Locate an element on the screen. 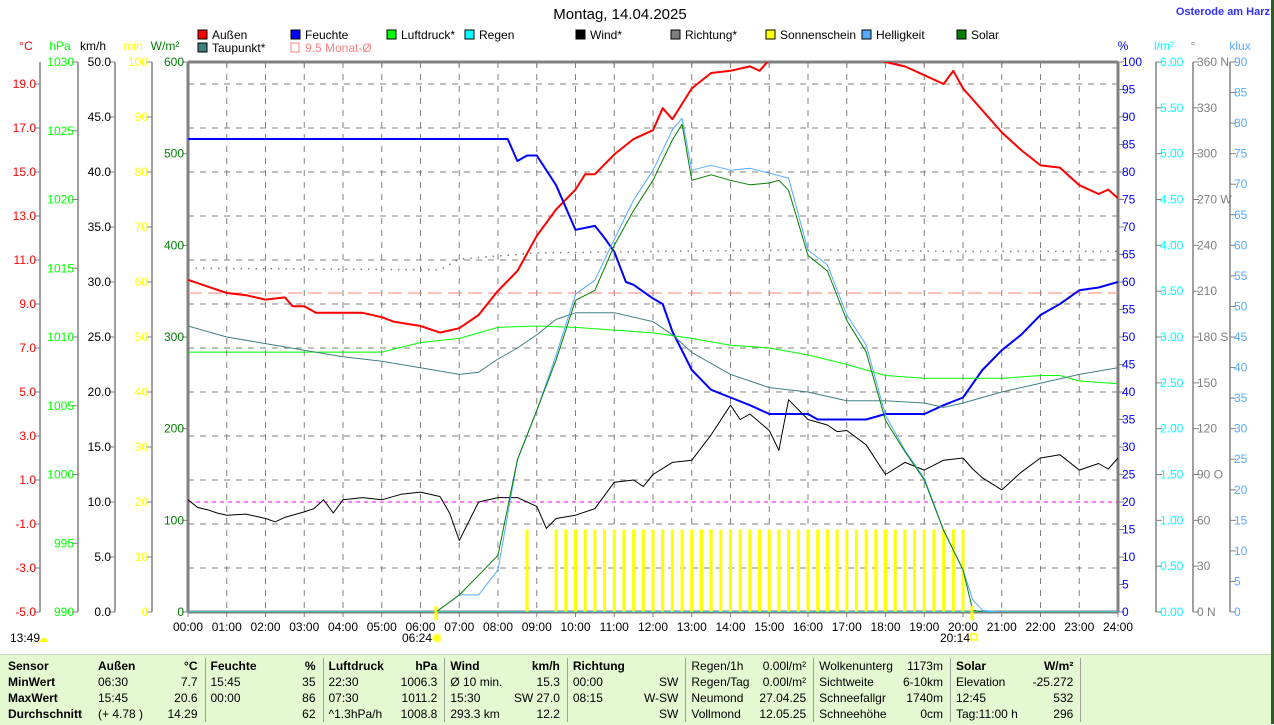 This screenshot has width=1274, height=725. axis-tick-label: 20 is located at coordinates (1129, 502).